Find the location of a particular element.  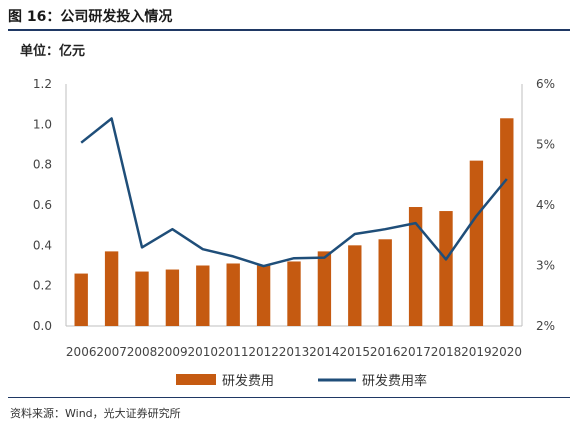

source-divider is located at coordinates (289, 397).